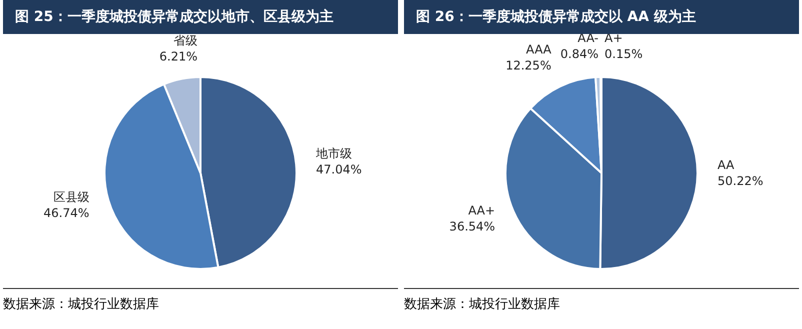 The image size is (802, 329). I want to click on slice-label: AA+, so click(482, 210).